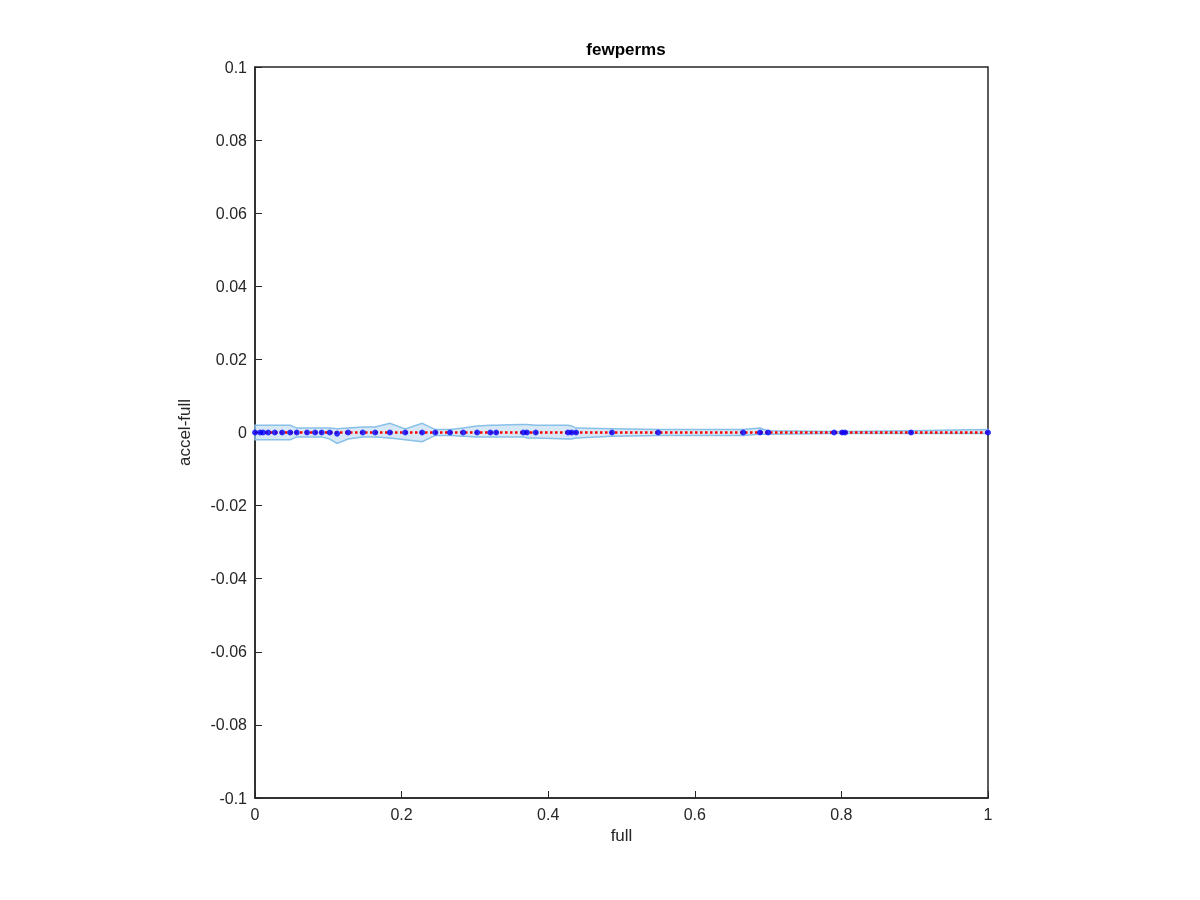 The image size is (1200, 900). I want to click on x-tick-label: 0.8, so click(841, 814).